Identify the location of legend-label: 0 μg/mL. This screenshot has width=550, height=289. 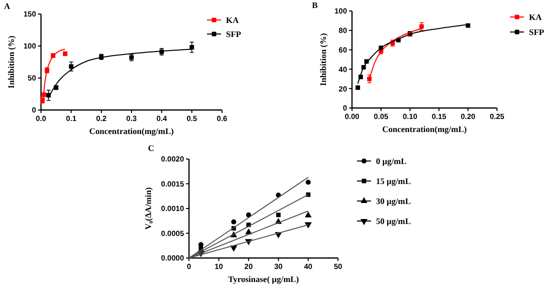
(391, 161).